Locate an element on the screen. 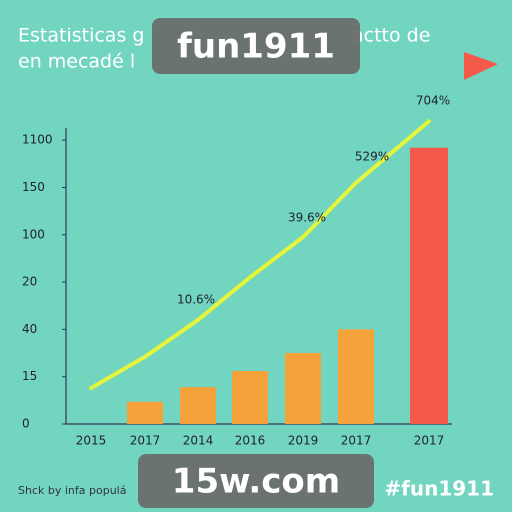 The height and width of the screenshot is (512, 512). y-tick-label: 1100 is located at coordinates (37, 140).